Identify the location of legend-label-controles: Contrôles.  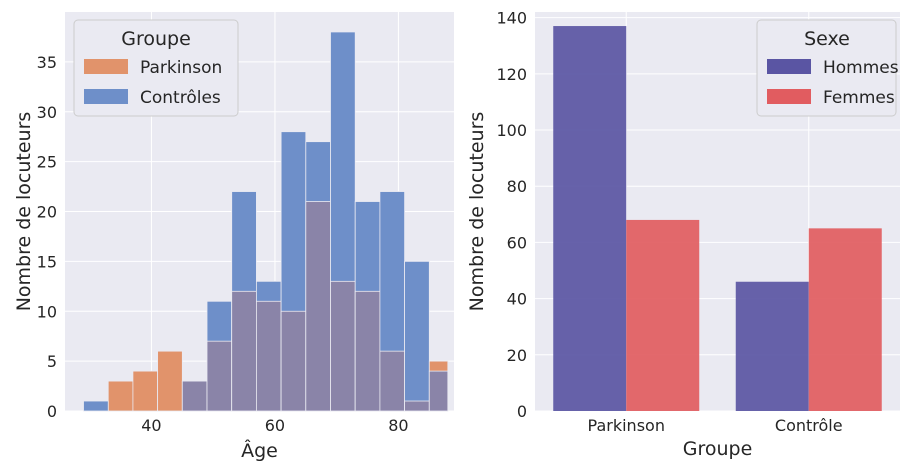
(180, 98).